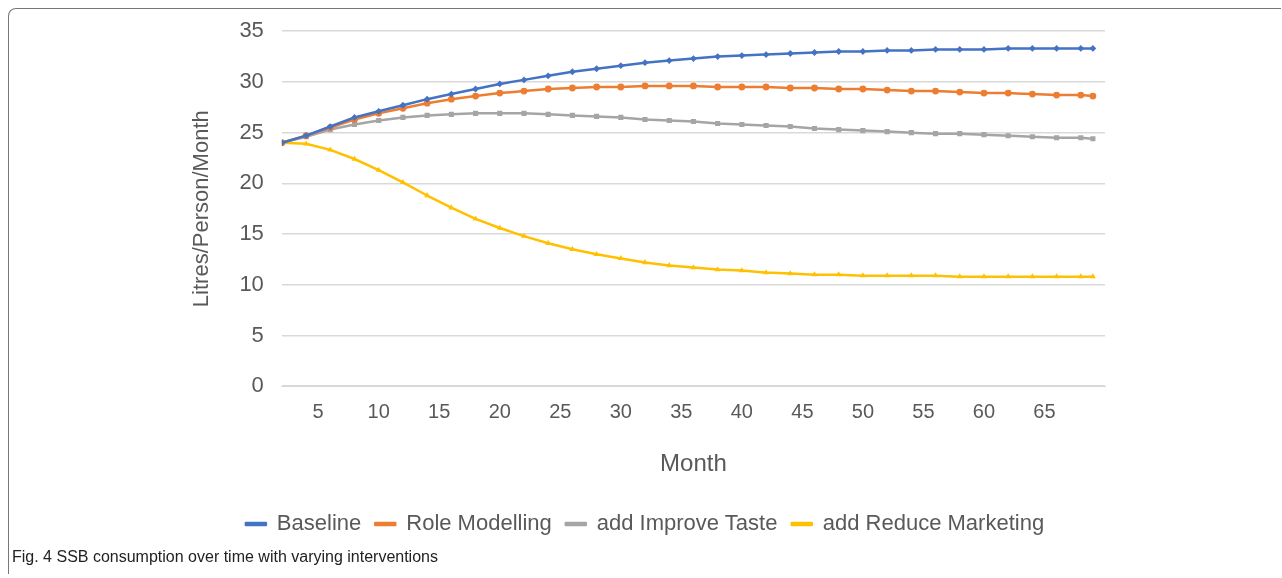 The height and width of the screenshot is (578, 1282). Describe the element at coordinates (863, 410) in the screenshot. I see `x-tick-label: 50` at that location.